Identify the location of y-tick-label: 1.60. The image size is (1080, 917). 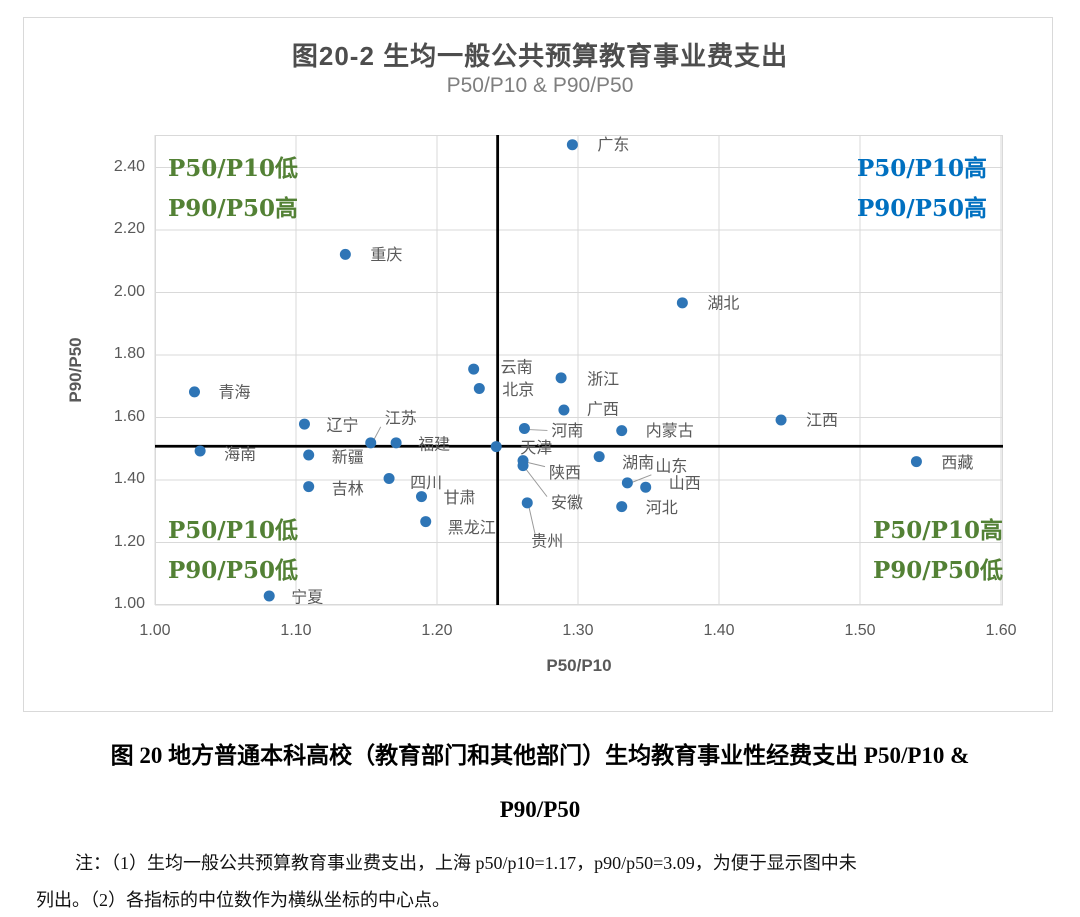
(129, 416).